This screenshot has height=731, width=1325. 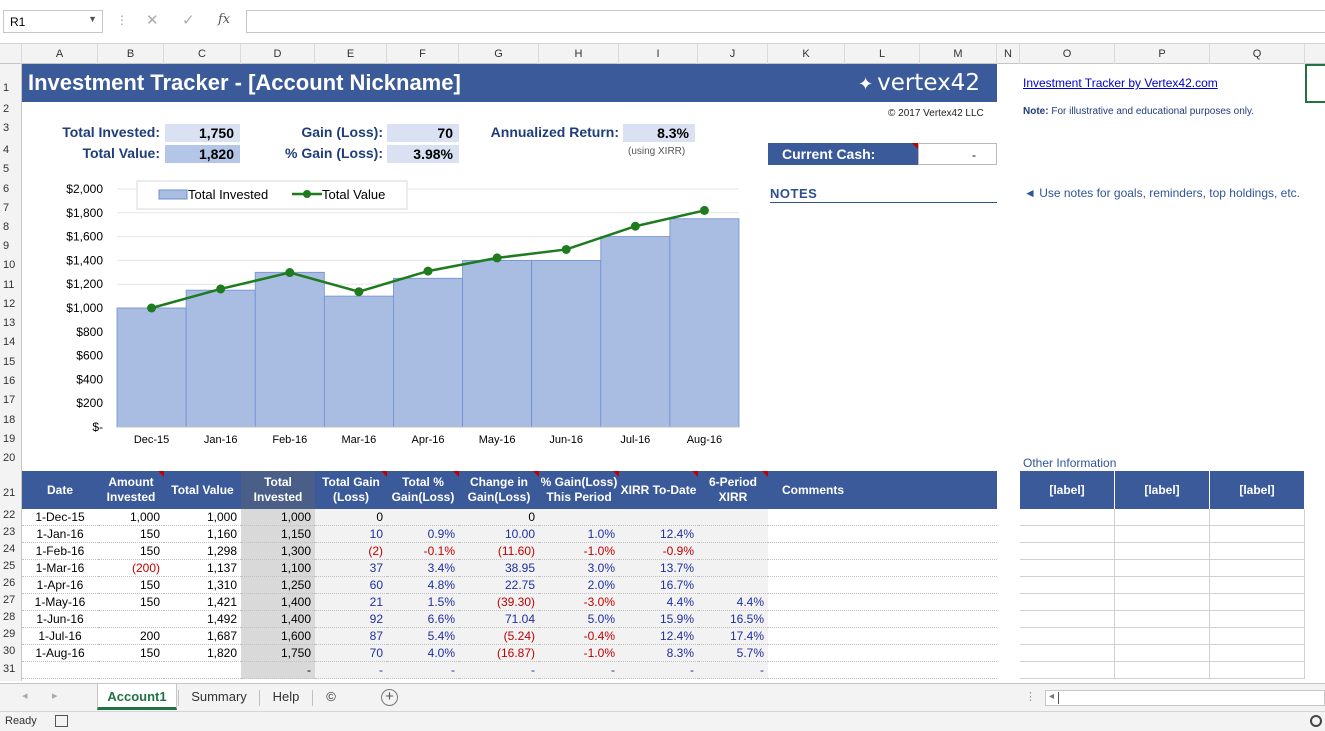 I want to click on row-header-24: 24, so click(x=9, y=549).